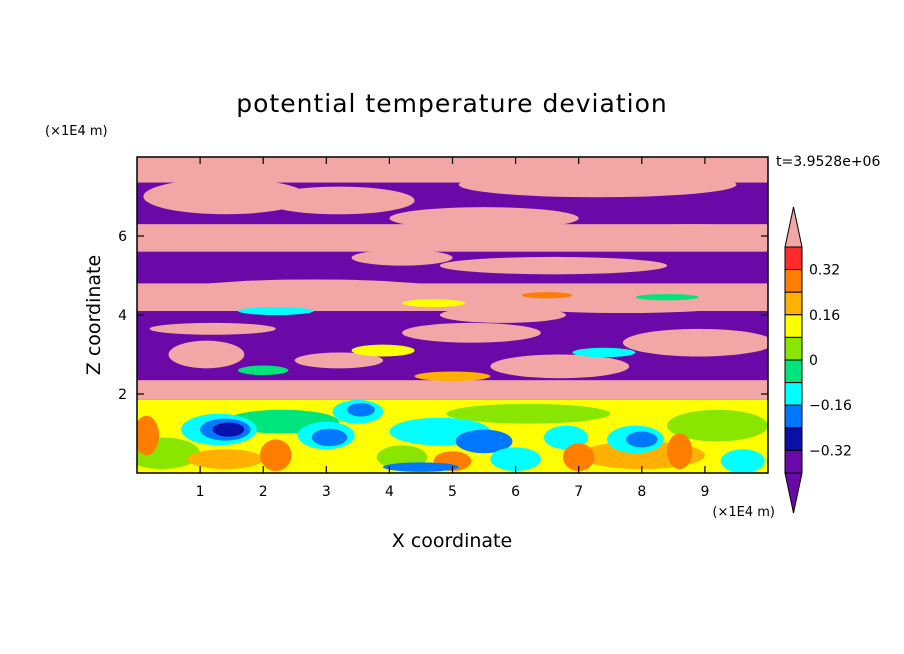 The height and width of the screenshot is (654, 904). What do you see at coordinates (122, 316) in the screenshot?
I see `y-tick-label: 4` at bounding box center [122, 316].